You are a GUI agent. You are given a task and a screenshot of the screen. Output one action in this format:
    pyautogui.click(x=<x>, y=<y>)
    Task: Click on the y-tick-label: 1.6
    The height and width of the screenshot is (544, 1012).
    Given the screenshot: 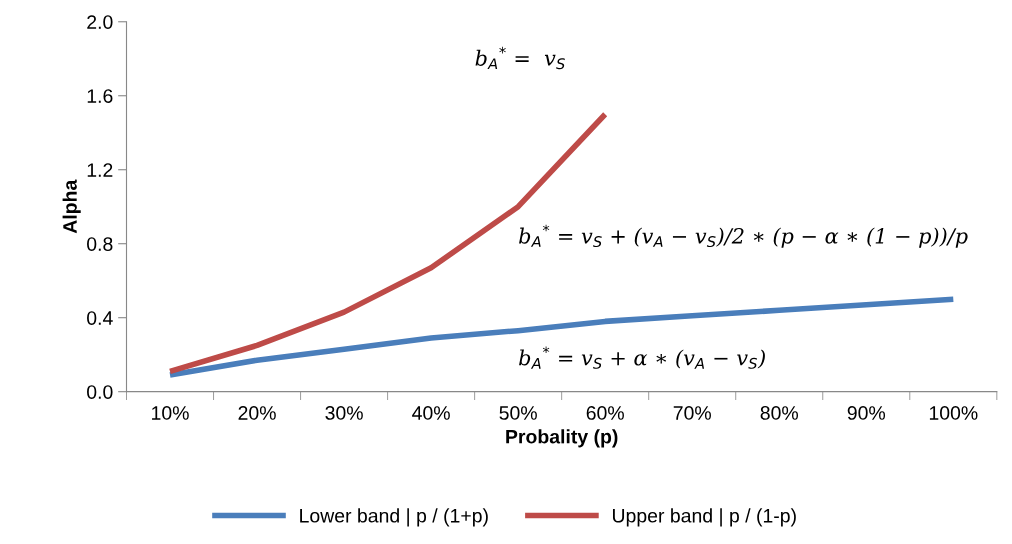 What is the action you would take?
    pyautogui.click(x=100, y=96)
    